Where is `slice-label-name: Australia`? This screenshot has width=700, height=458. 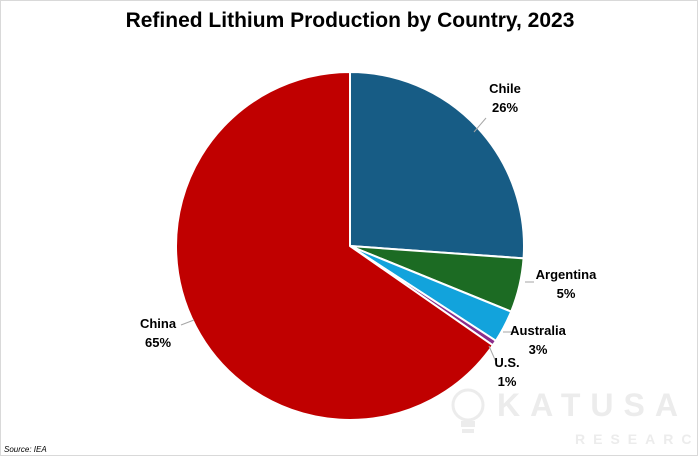
slice-label-name: Australia is located at coordinates (538, 330).